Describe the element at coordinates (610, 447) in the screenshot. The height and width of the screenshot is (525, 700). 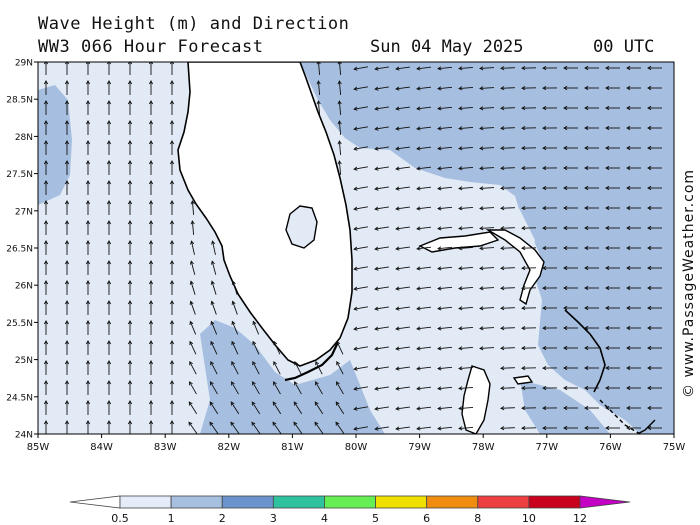
I see `lon-label: 76W` at that location.